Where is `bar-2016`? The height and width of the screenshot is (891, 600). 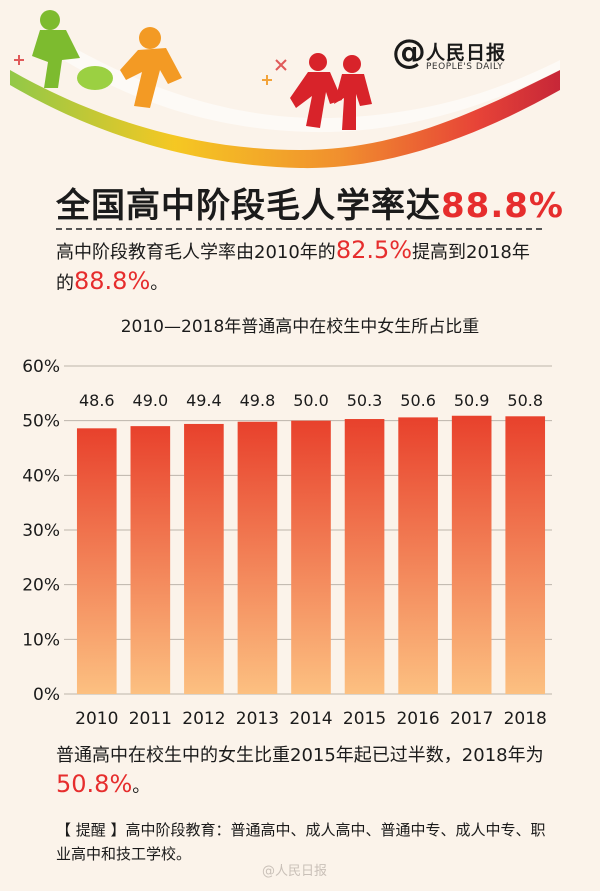
bar-2016 is located at coordinates (418, 555).